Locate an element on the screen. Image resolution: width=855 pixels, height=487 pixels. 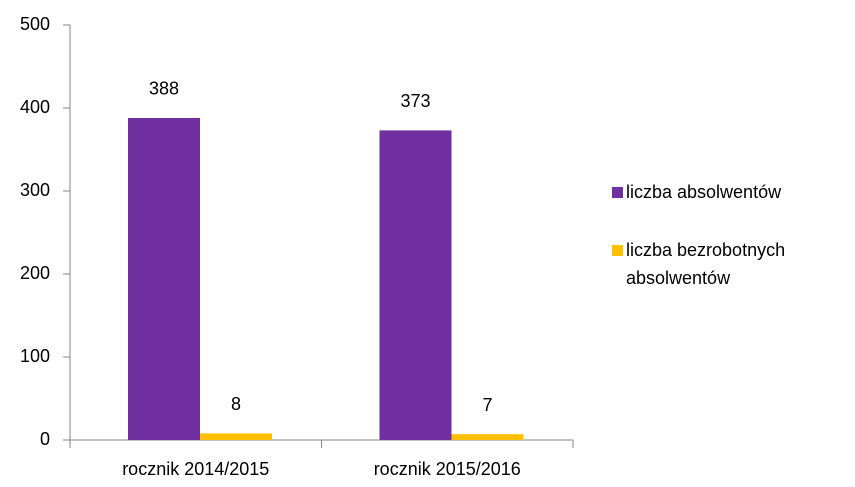
x-tick-label: rocznik 2015/2016 is located at coordinates (447, 469).